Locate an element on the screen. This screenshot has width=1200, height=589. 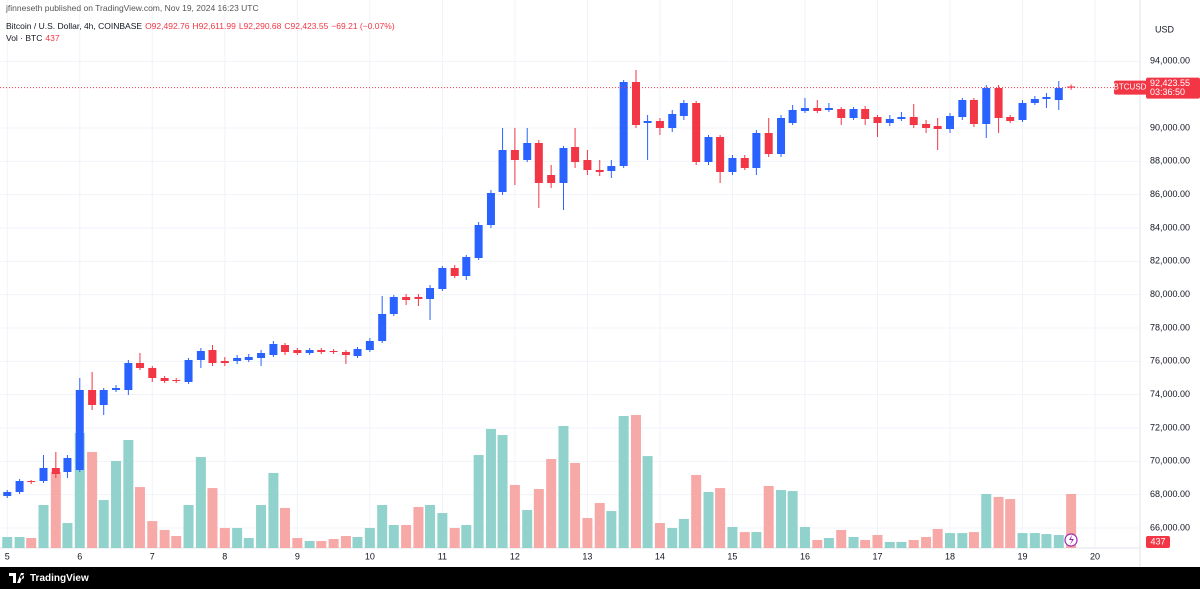
ohlc-high: H92,611.99 is located at coordinates (214, 26).